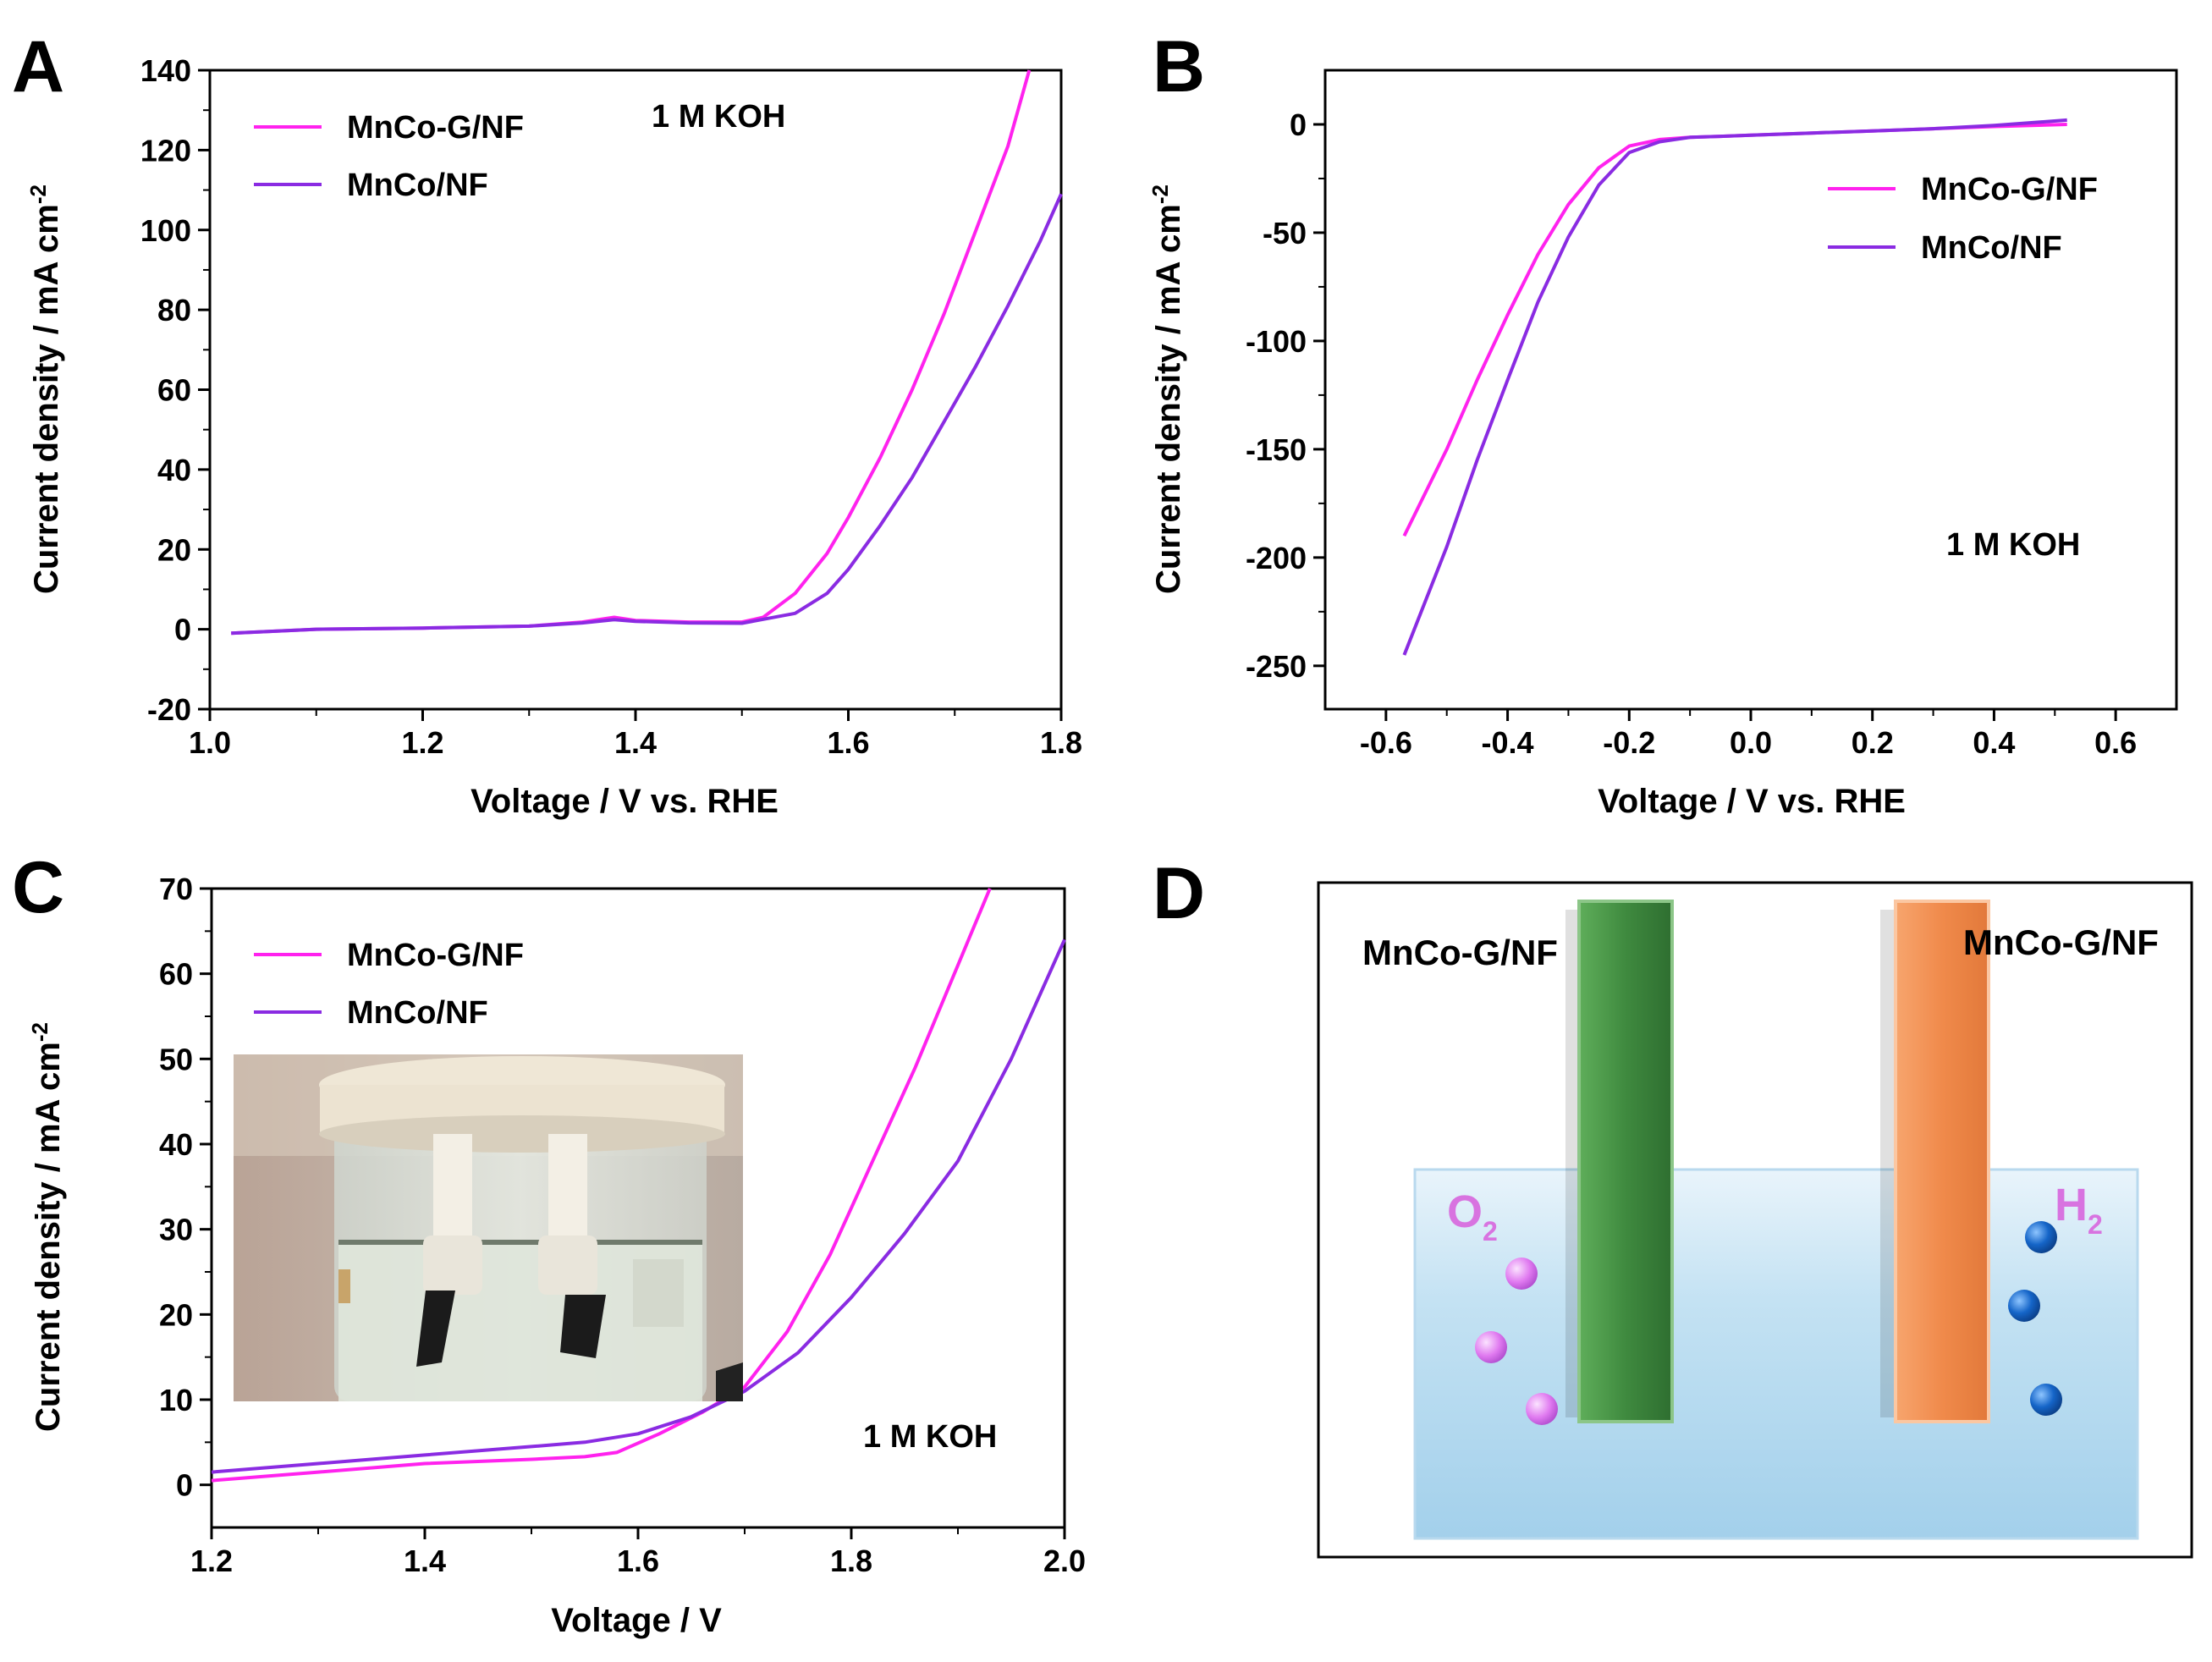  I want to click on x-tick-label: 0.0, so click(1751, 742).